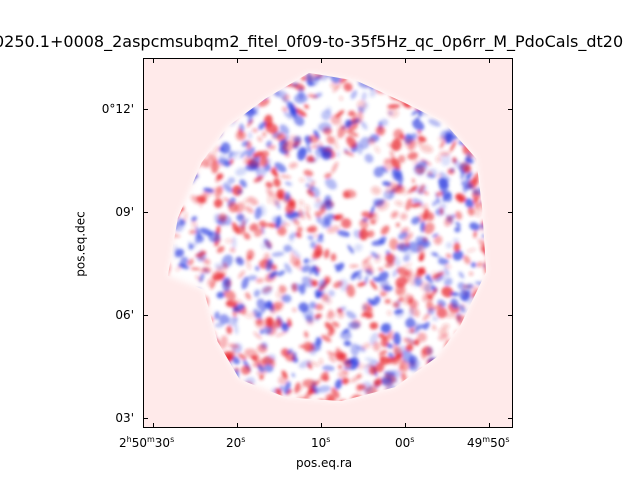 Image resolution: width=640 pixels, height=480 pixels. What do you see at coordinates (123, 443) in the screenshot?
I see `x-tick-hours: 2` at bounding box center [123, 443].